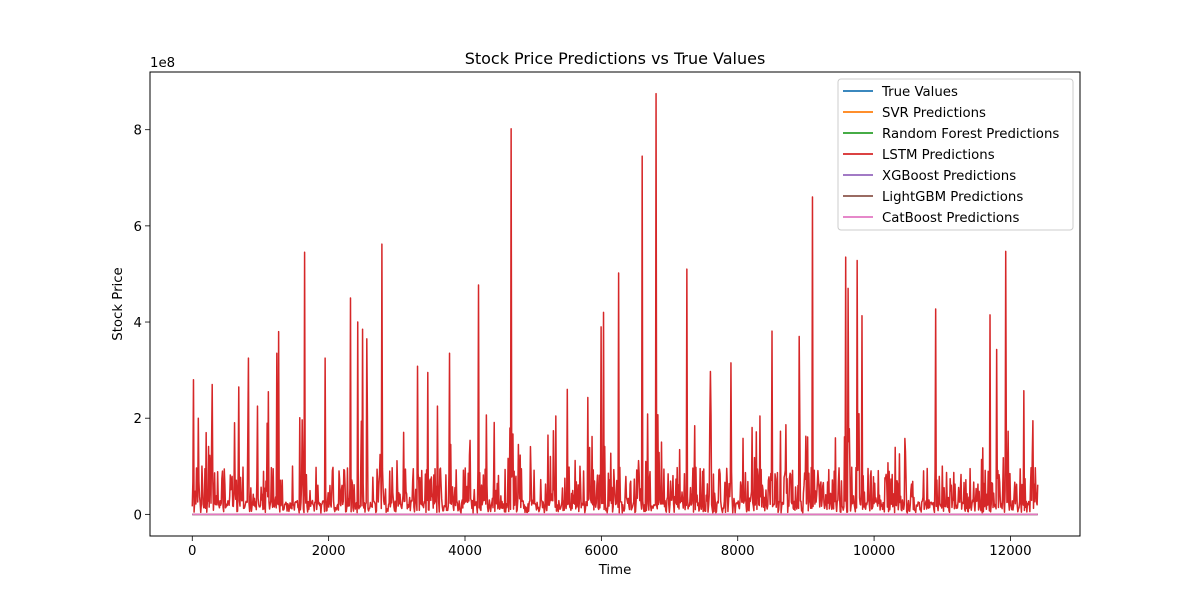 The image size is (1200, 600). I want to click on y-axis: 0 2 4 6 8, so click(142, 323).